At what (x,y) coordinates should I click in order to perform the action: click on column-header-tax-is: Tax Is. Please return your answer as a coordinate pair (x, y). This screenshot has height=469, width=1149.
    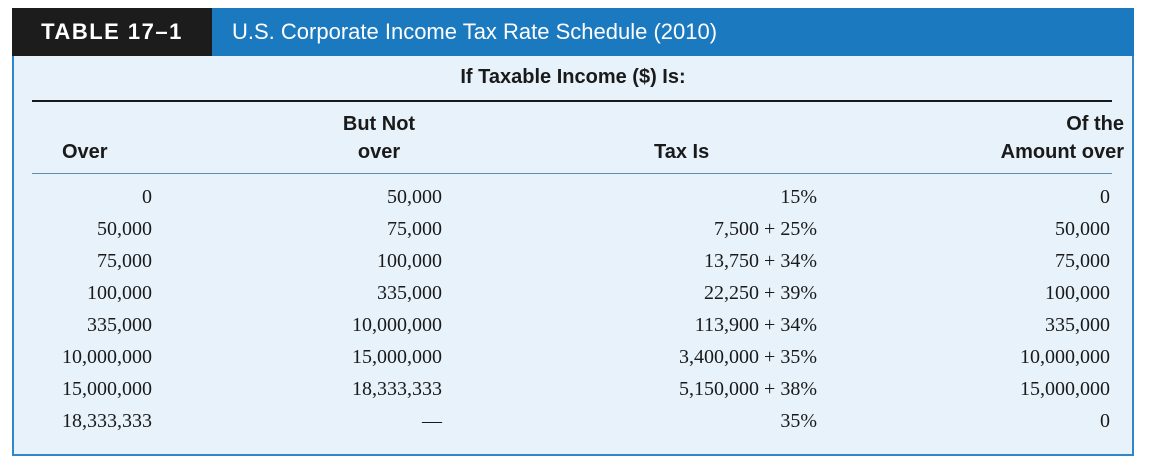
    Looking at the image, I should click on (682, 152).